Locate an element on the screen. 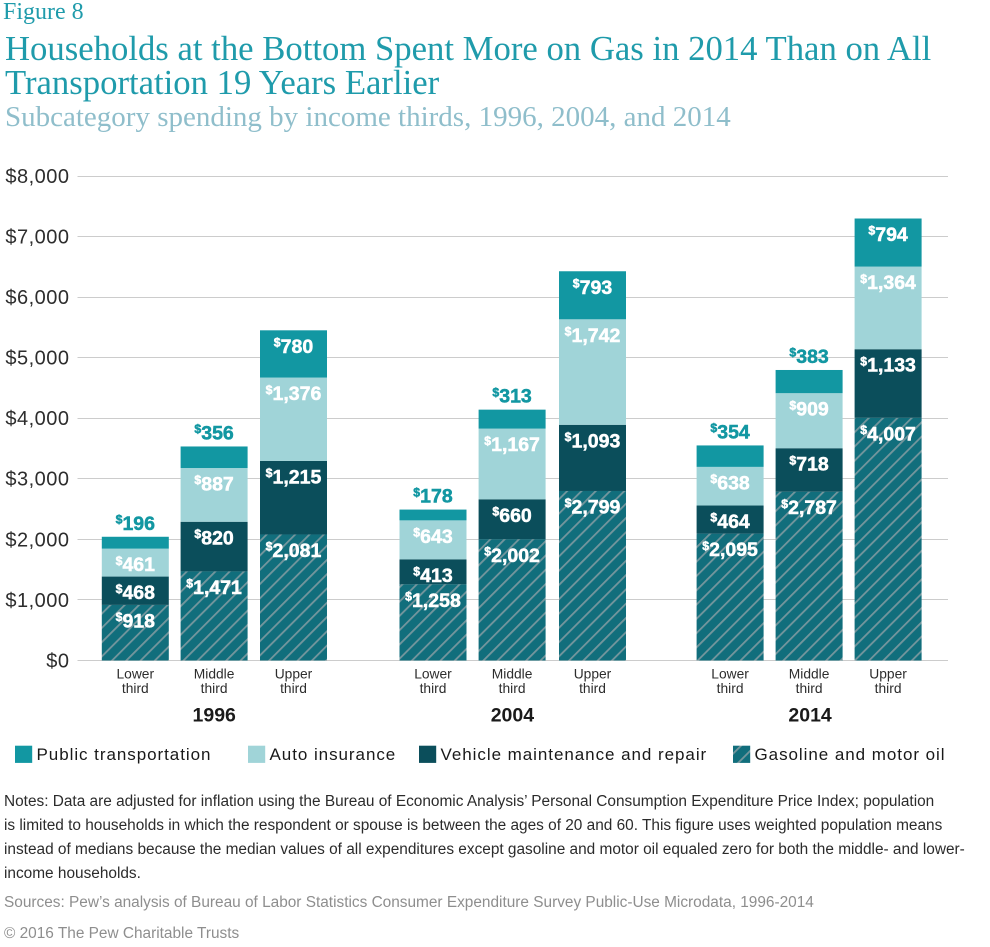 The height and width of the screenshot is (947, 990). svg-text: $356 is located at coordinates (214, 433).